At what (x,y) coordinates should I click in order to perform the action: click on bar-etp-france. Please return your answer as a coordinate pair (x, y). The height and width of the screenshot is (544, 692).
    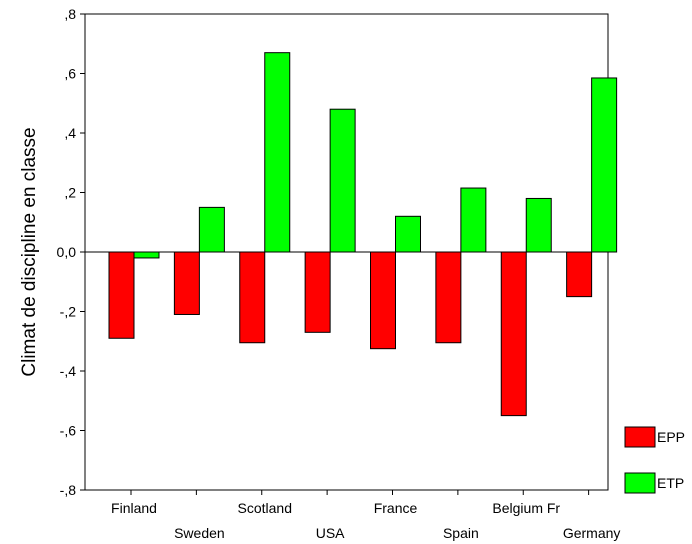
    Looking at the image, I should click on (408, 234).